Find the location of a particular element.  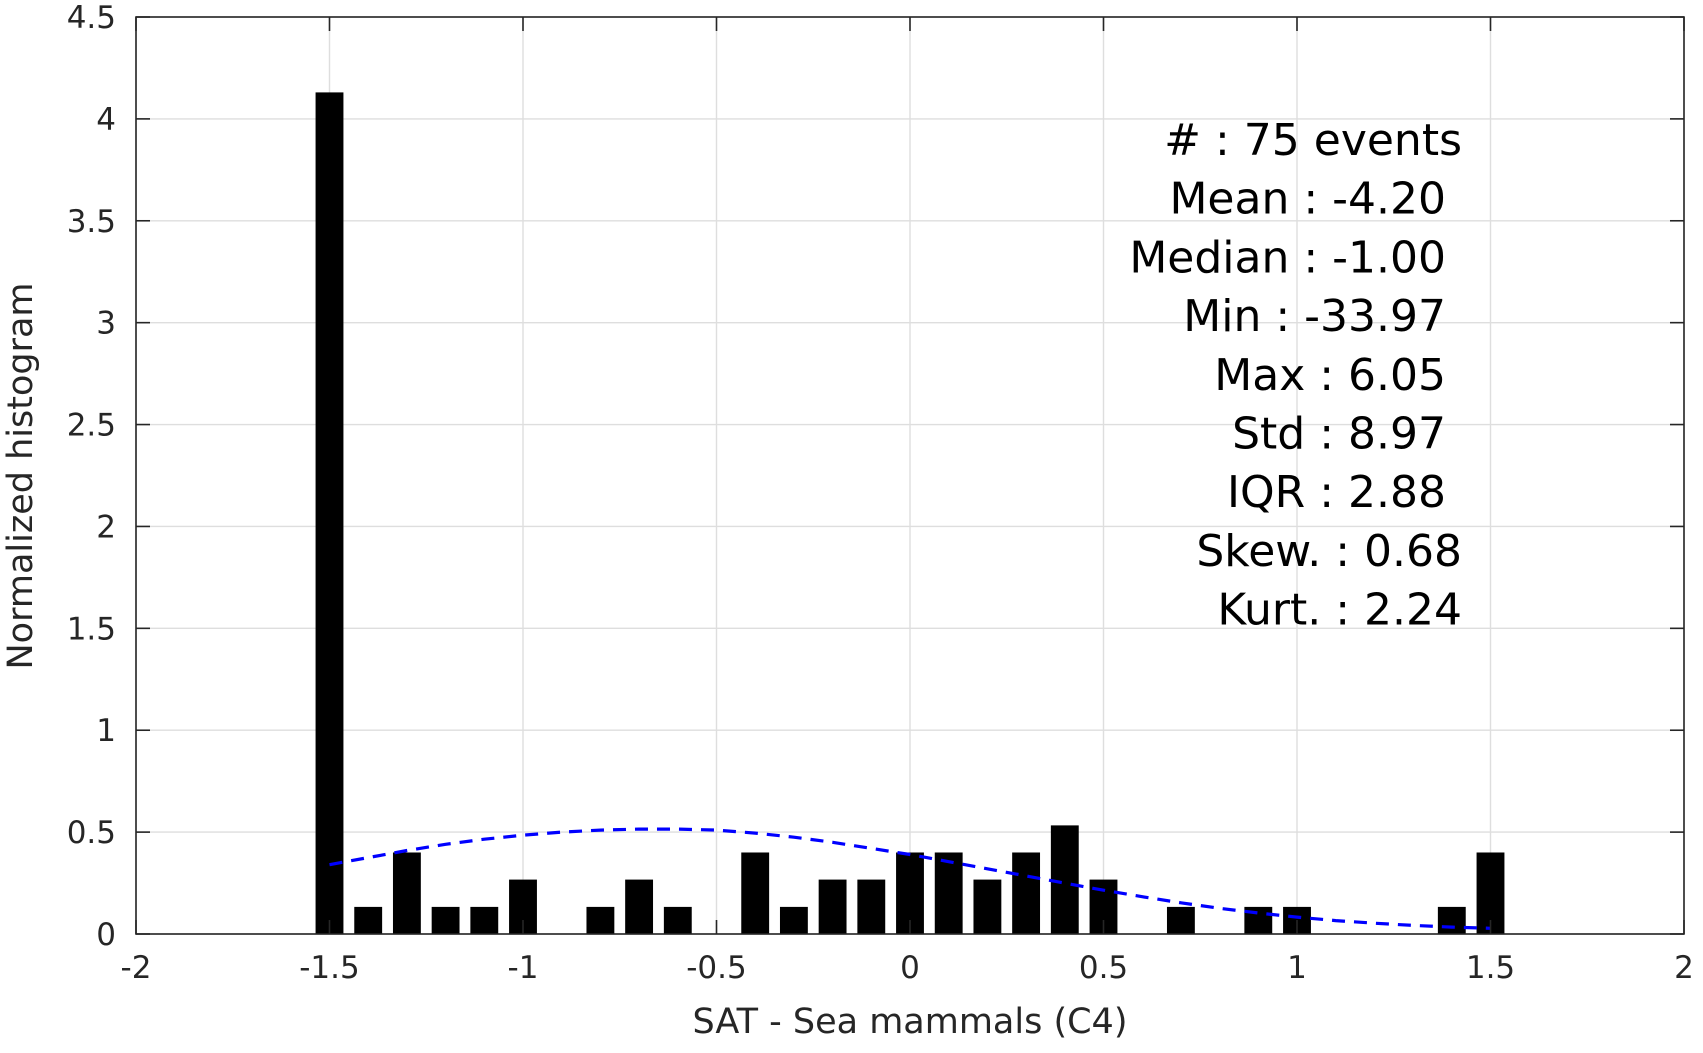

y-tick-label: 4.5 is located at coordinates (91, 18).